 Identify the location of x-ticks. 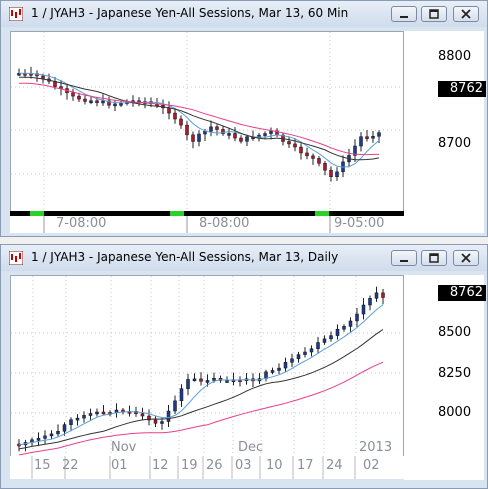
(193, 467).